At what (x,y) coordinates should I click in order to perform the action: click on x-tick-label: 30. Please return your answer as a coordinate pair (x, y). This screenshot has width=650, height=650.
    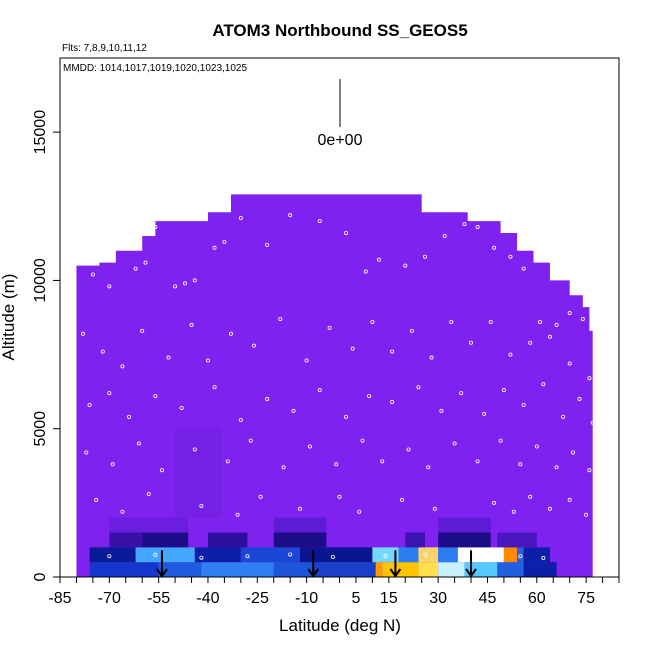
    Looking at the image, I should click on (438, 598).